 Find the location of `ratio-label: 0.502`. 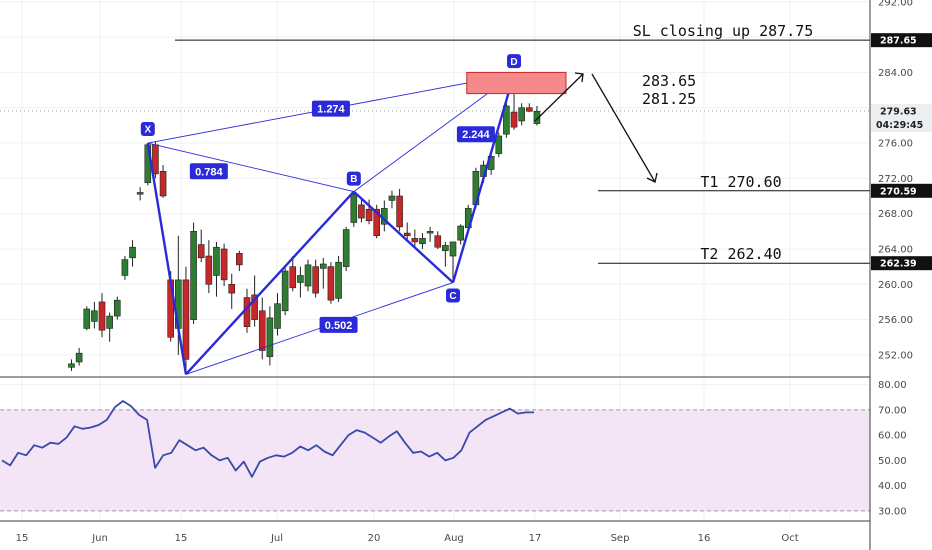

ratio-label: 0.502 is located at coordinates (339, 326).